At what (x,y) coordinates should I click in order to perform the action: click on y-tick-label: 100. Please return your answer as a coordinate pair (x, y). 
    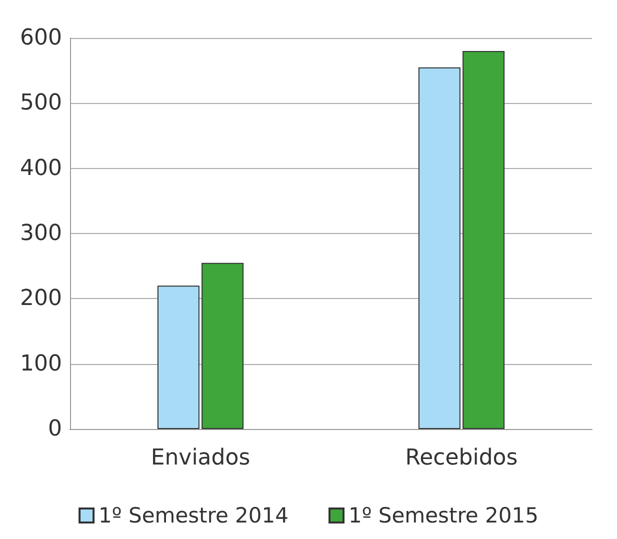
    Looking at the image, I should click on (41, 363).